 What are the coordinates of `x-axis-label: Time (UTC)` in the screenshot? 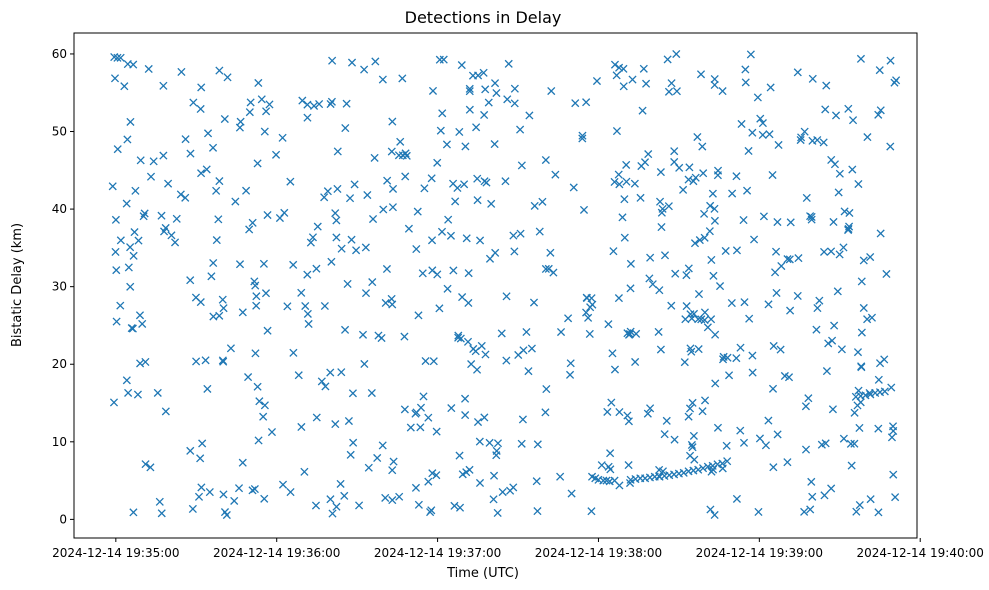 It's located at (482, 573).